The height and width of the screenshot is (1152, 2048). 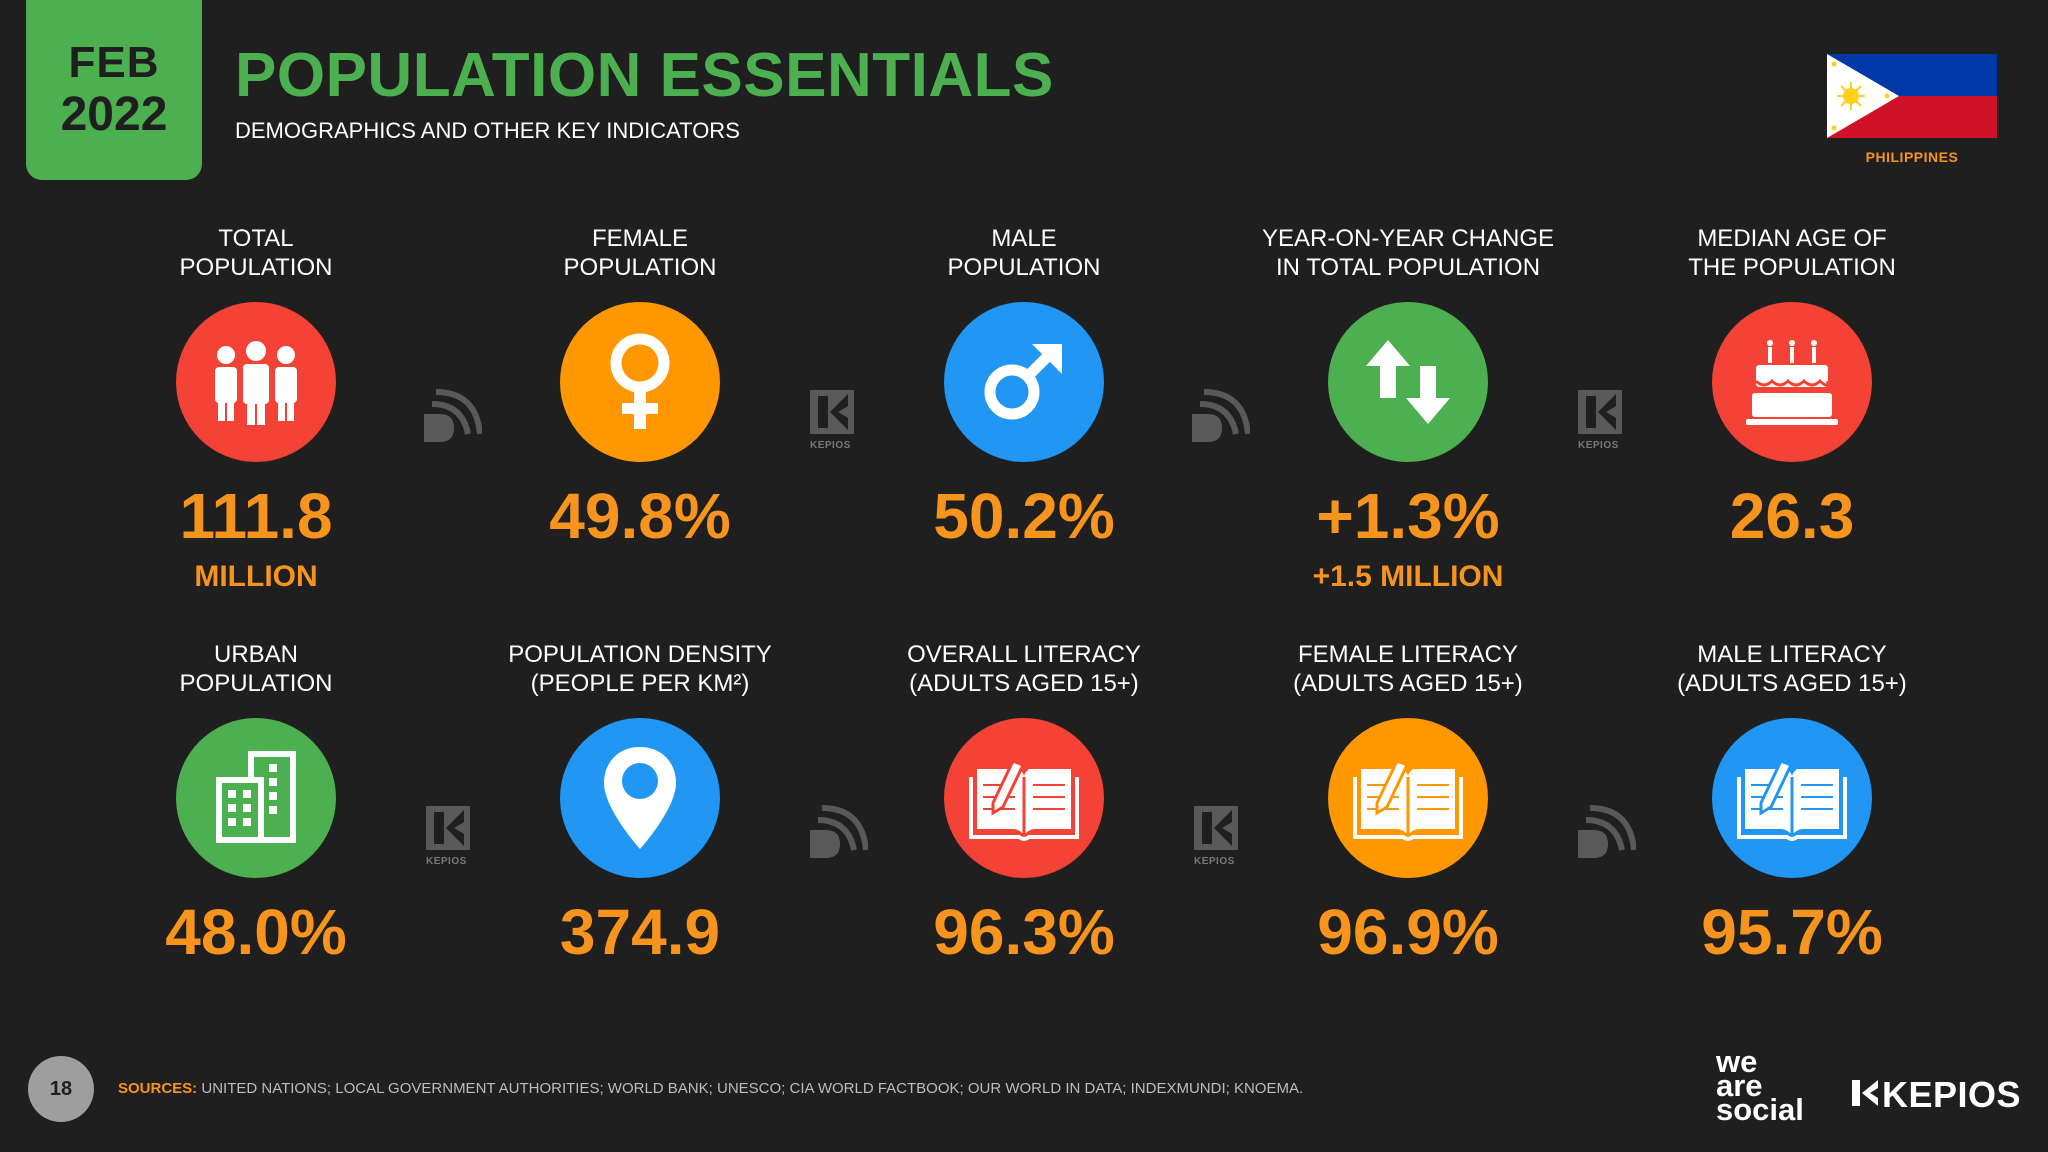 What do you see at coordinates (1792, 267) in the screenshot?
I see `card-label-line2: THE POPULATION` at bounding box center [1792, 267].